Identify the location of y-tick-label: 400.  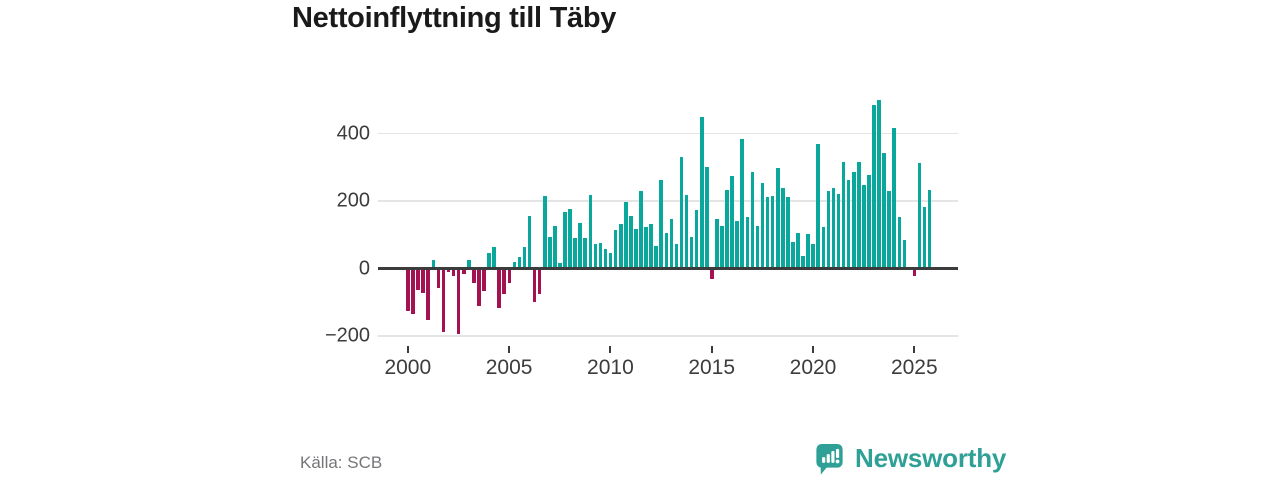
(353, 133).